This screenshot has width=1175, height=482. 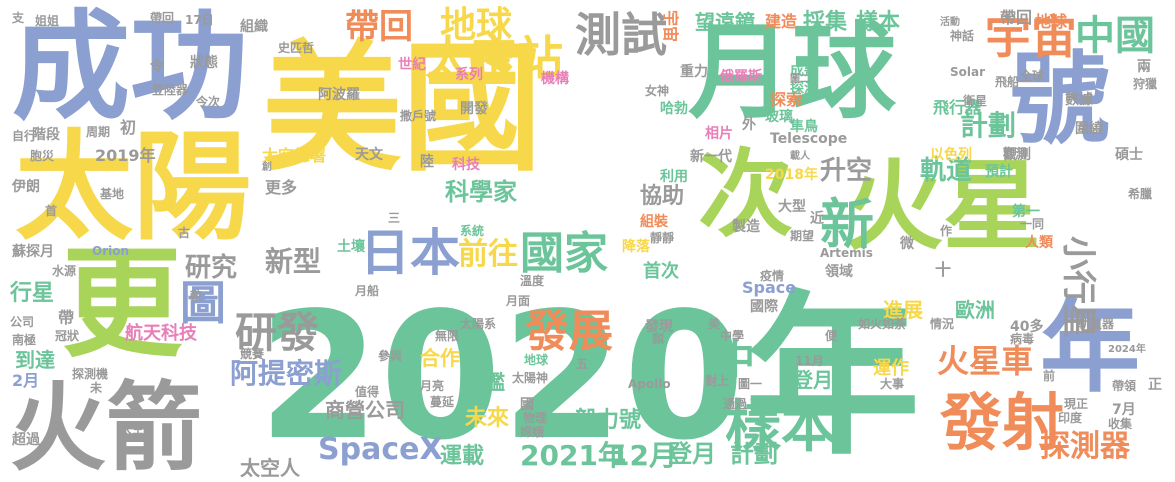 What do you see at coordinates (64, 271) in the screenshot?
I see `cloud-word: 水源` at bounding box center [64, 271].